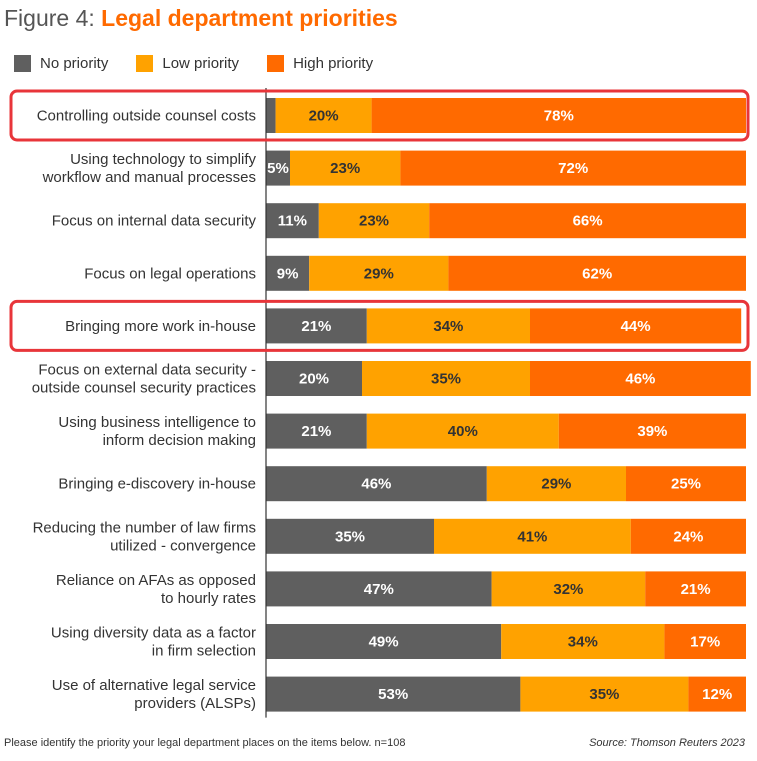 The height and width of the screenshot is (761, 757). I want to click on data-label-no-priority: 53%, so click(393, 694).